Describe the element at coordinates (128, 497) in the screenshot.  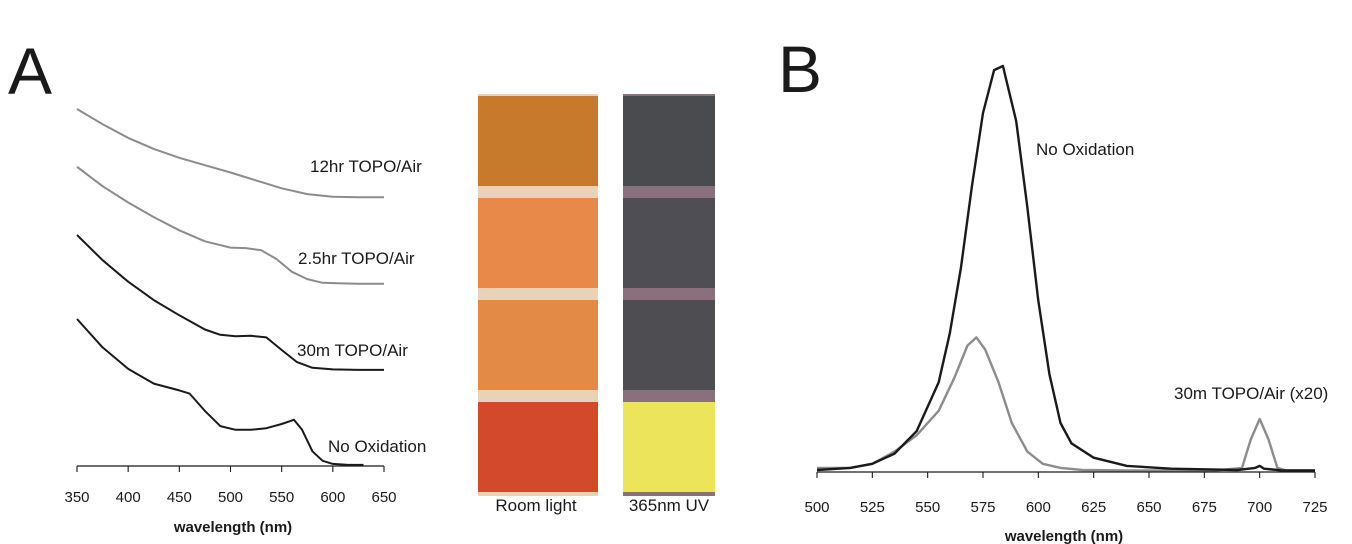
I see `x-tick-label-a: 400` at that location.